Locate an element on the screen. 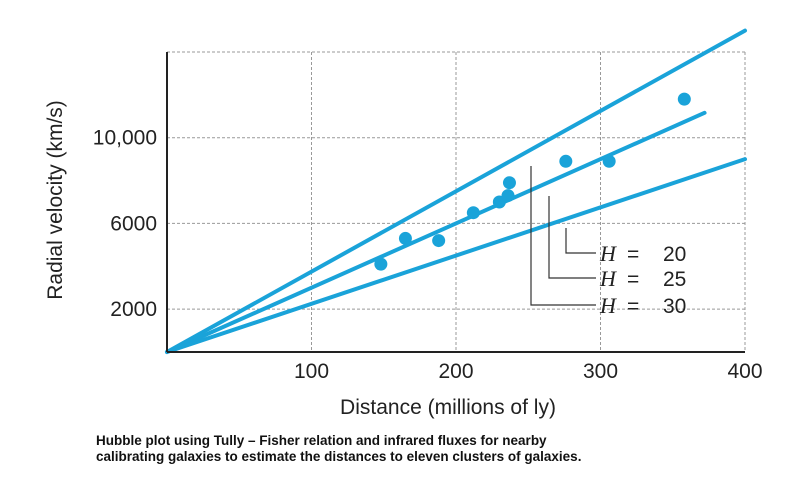  h-label-value: 25 is located at coordinates (674, 279).